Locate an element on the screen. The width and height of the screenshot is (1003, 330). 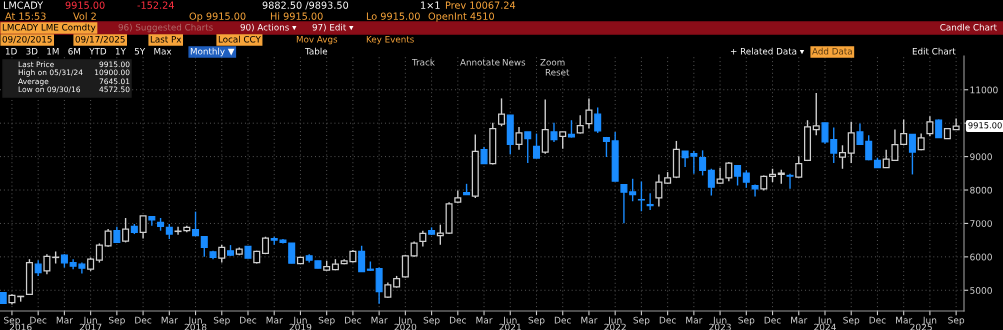
text: 09/17/2025 is located at coordinates (100, 39).